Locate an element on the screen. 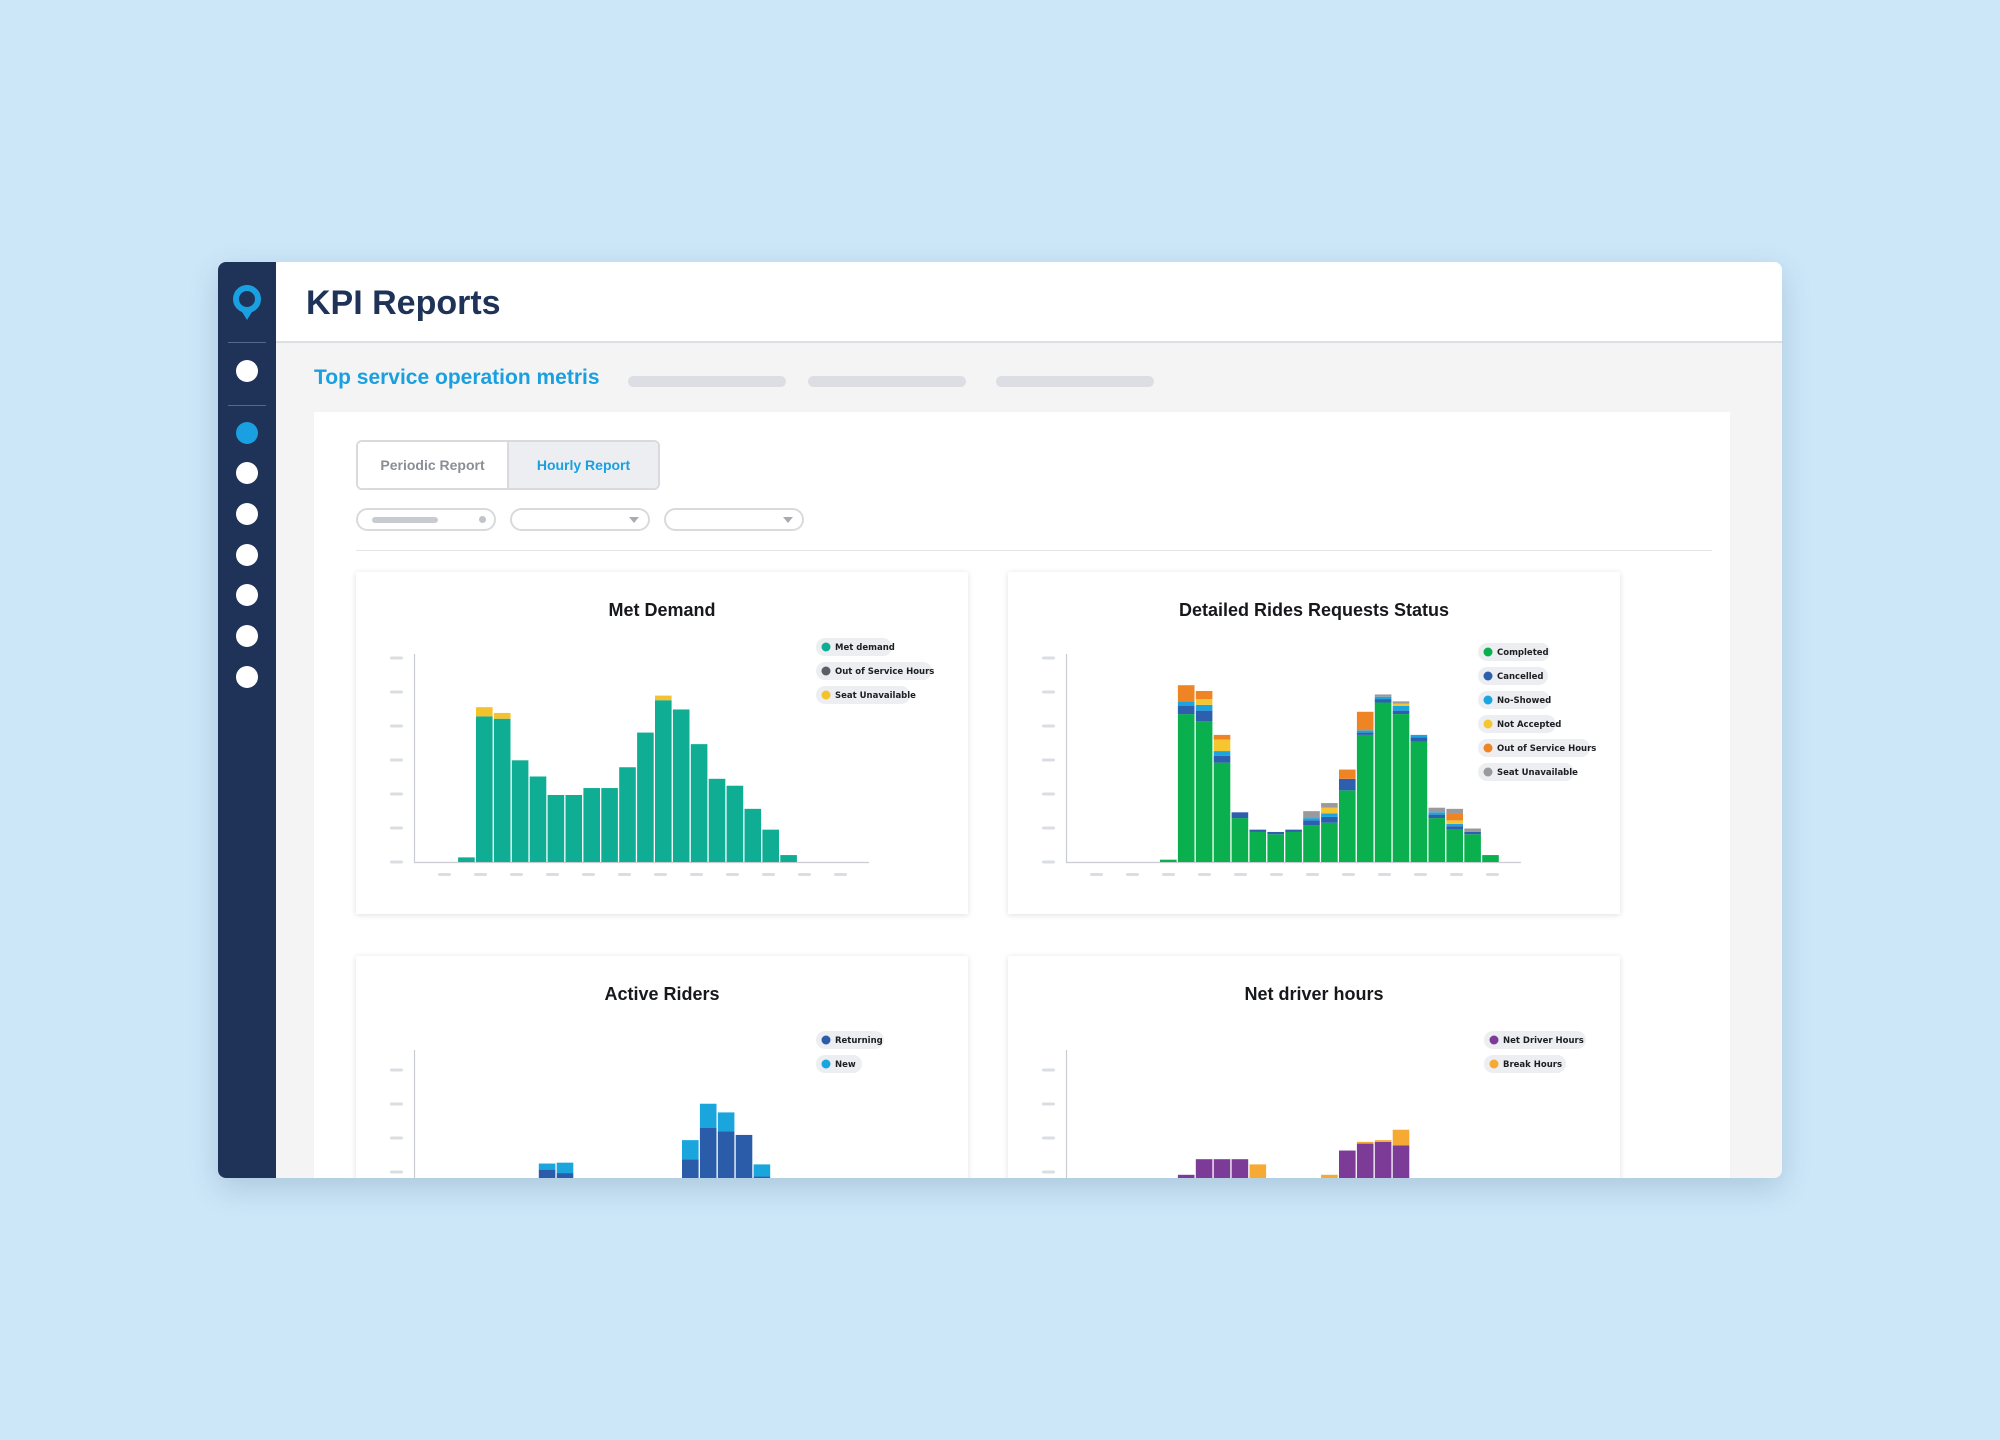 This screenshot has height=1440, width=2000. date-filter is located at coordinates (426, 519).